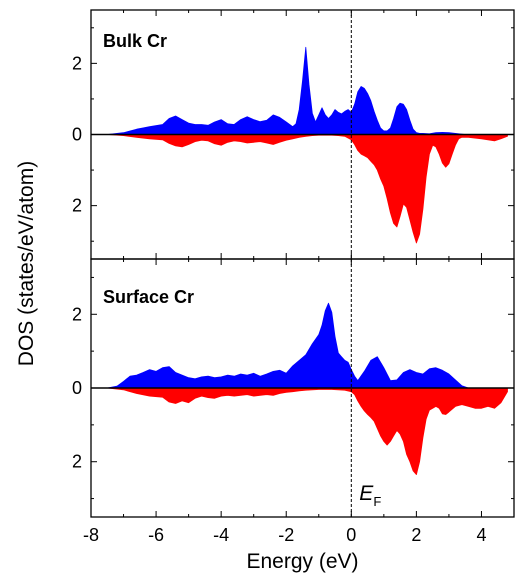  What do you see at coordinates (135, 41) in the screenshot?
I see `bulk-panel-title: Bulk Cr` at bounding box center [135, 41].